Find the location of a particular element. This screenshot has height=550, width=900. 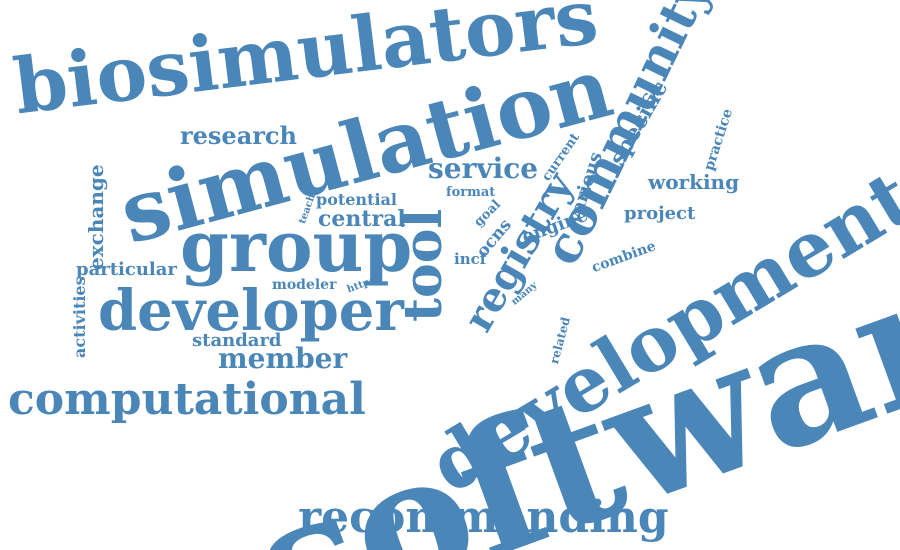

word-incf: incf is located at coordinates (470, 259).